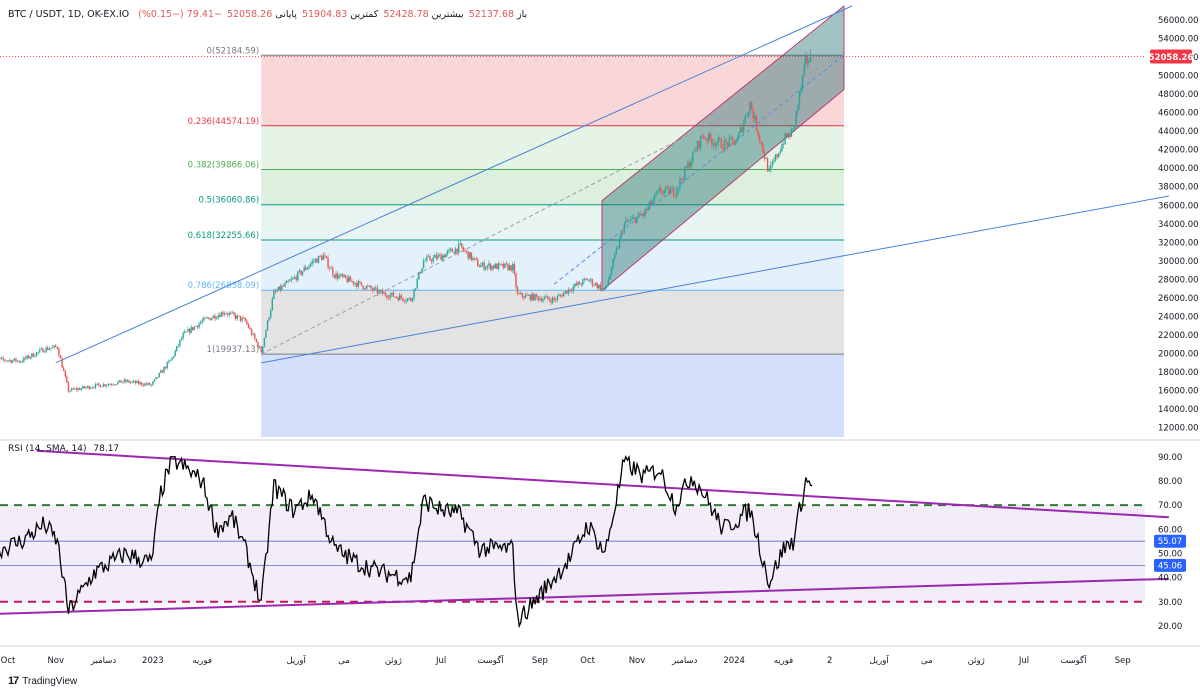  What do you see at coordinates (106, 449) in the screenshot?
I see `rsi-value: 78.17` at bounding box center [106, 449].